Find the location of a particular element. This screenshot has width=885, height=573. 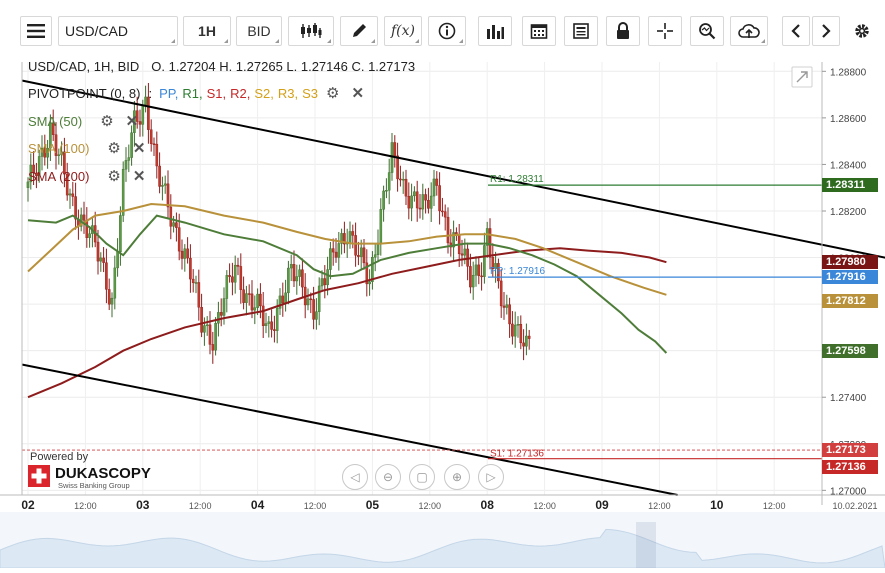

zoom-in-icon: ⊕ is located at coordinates (457, 477).